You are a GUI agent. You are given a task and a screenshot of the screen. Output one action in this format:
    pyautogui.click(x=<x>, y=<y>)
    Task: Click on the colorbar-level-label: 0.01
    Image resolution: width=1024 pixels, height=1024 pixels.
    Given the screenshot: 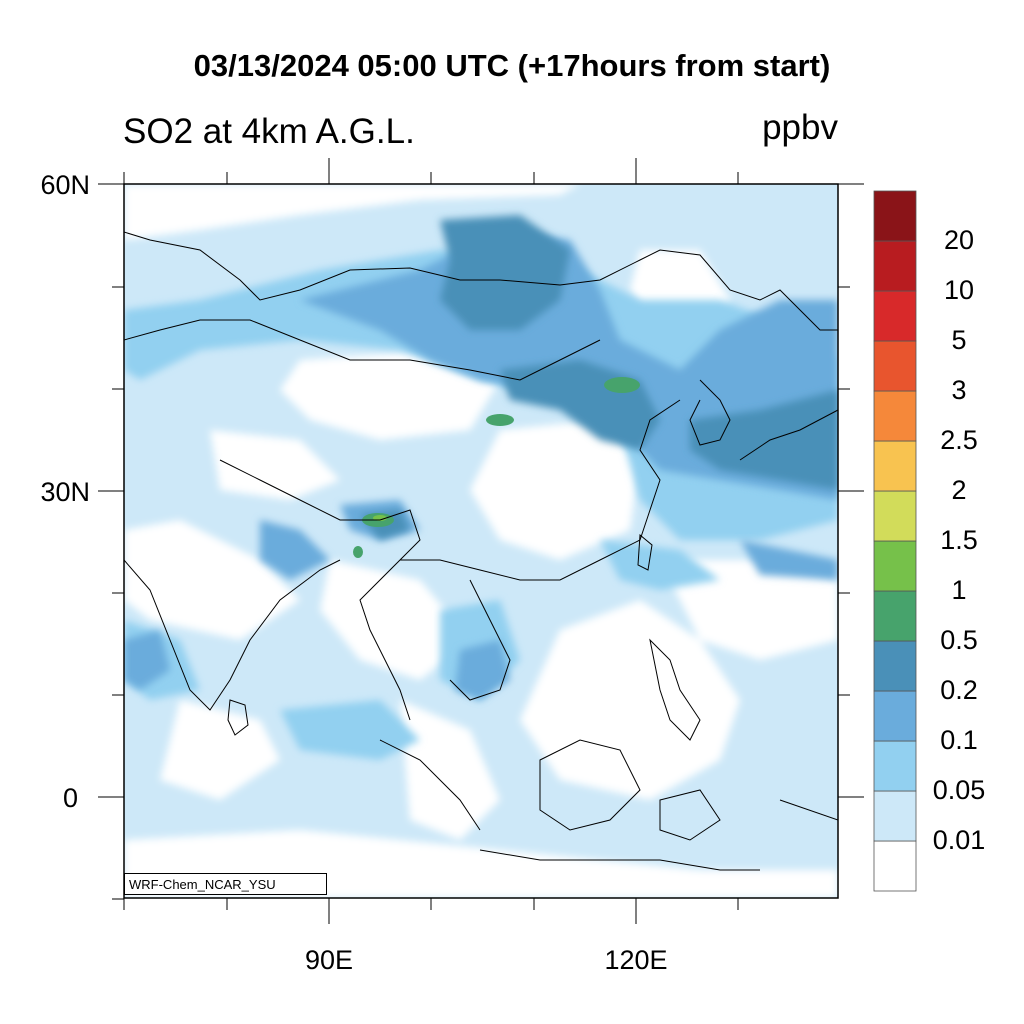 What is the action you would take?
    pyautogui.click(x=959, y=840)
    